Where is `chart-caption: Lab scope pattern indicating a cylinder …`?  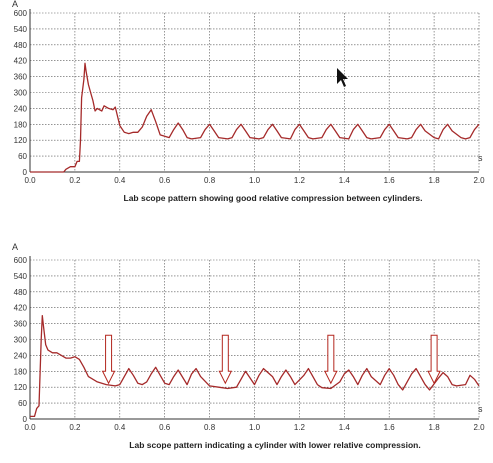 chart-caption: Lab scope pattern indicating a cylinder … is located at coordinates (274, 445).